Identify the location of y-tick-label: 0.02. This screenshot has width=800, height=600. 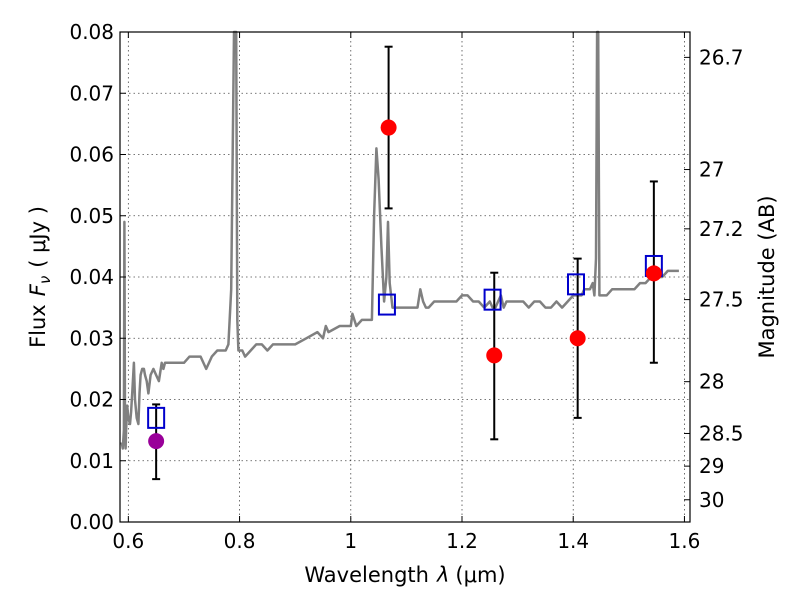
(91, 400).